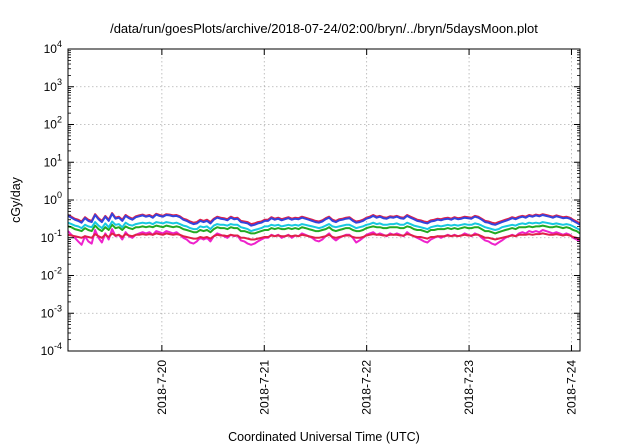 This screenshot has height=448, width=640. Describe the element at coordinates (51, 274) in the screenshot. I see `y-tick-label: 10⁻²` at that location.